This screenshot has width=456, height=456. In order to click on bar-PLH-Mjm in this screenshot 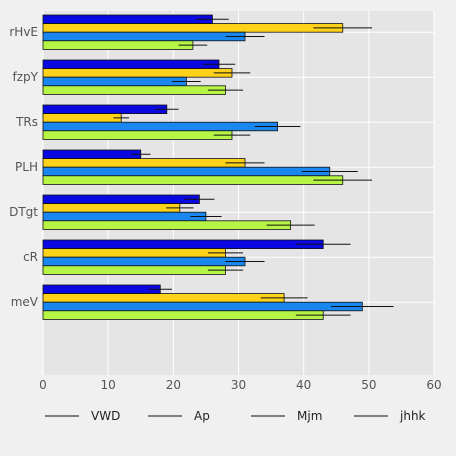, I will do `click(186, 171)`.